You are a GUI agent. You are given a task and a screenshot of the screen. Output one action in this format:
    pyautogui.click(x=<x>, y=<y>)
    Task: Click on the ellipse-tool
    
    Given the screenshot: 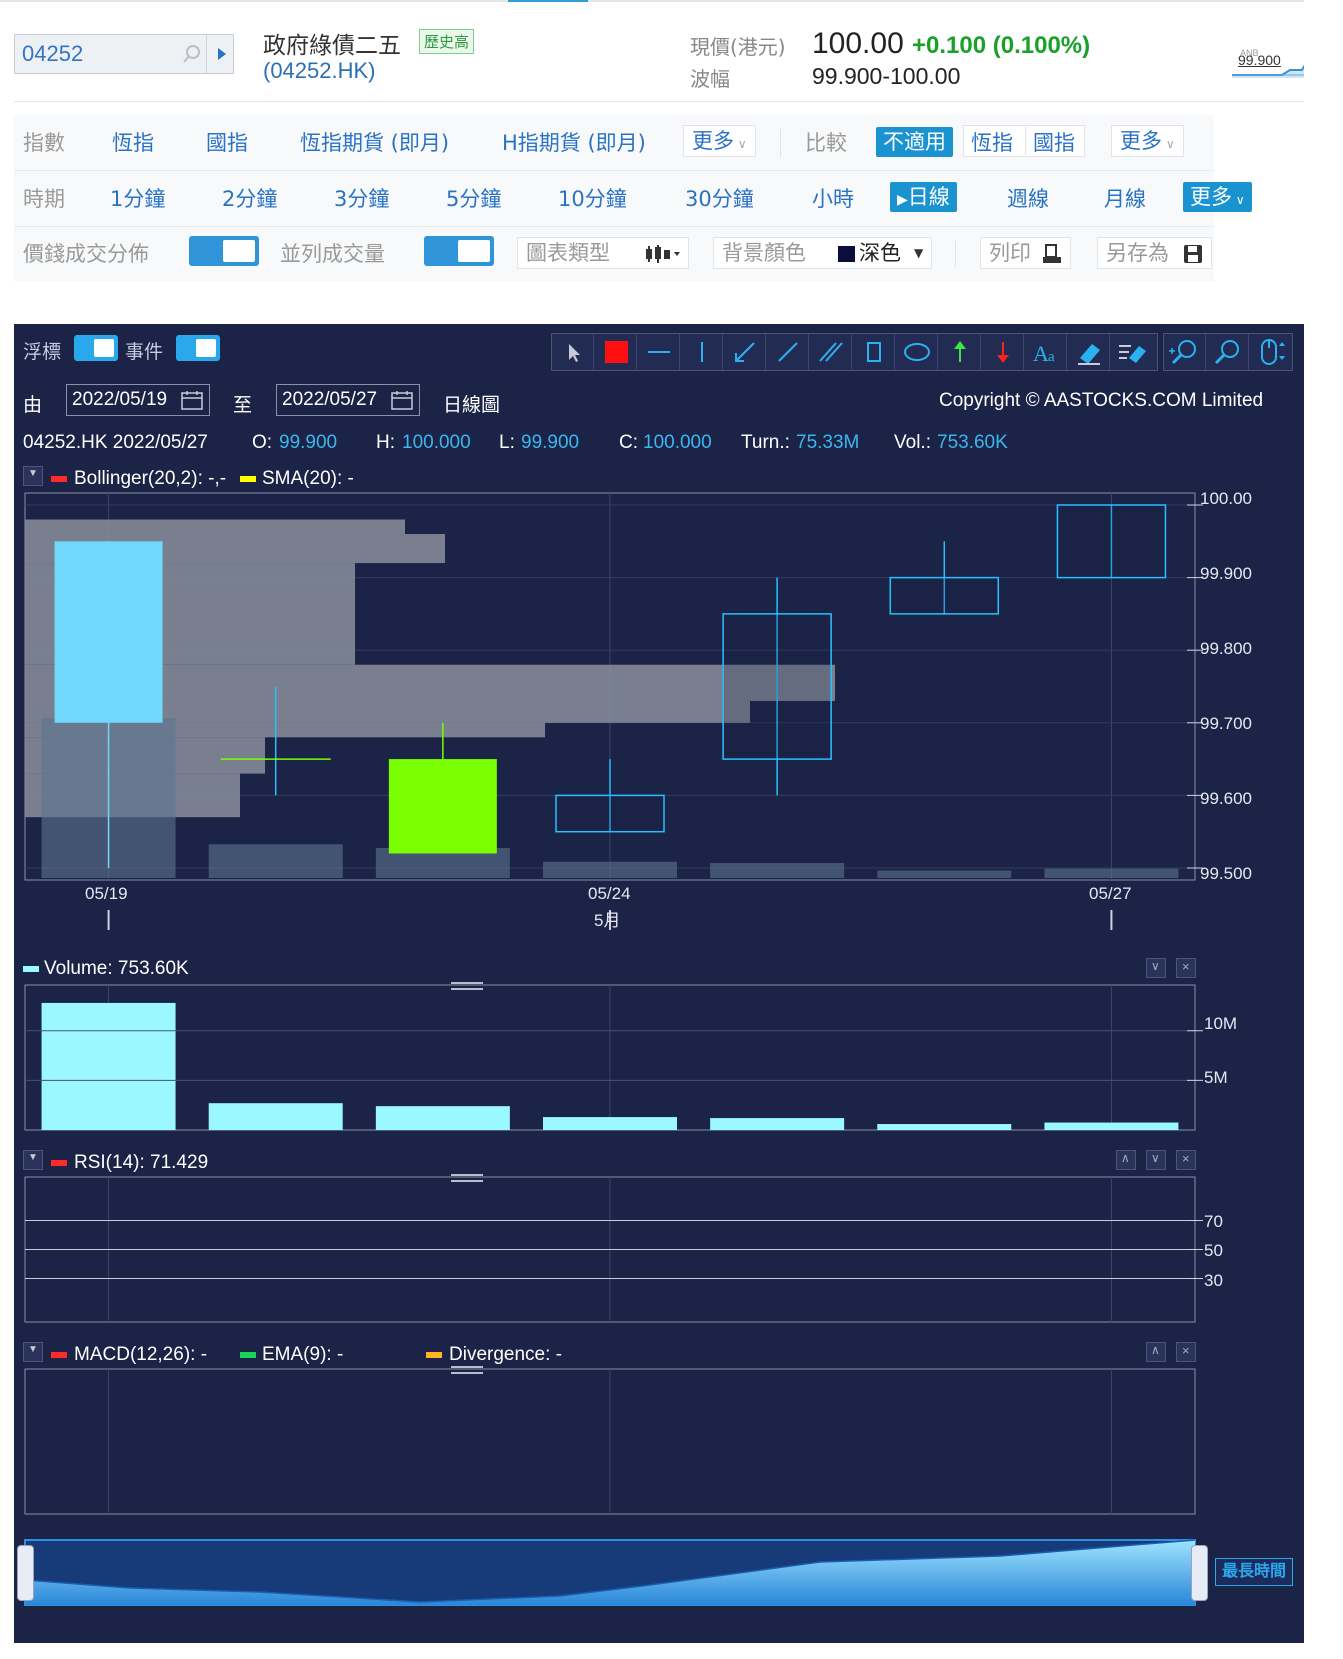 What is the action you would take?
    pyautogui.click(x=917, y=352)
    